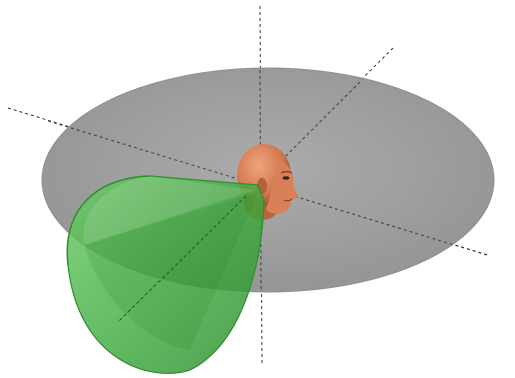 The image size is (515, 378). I want to click on cone-inner-shade, so click(171, 271).